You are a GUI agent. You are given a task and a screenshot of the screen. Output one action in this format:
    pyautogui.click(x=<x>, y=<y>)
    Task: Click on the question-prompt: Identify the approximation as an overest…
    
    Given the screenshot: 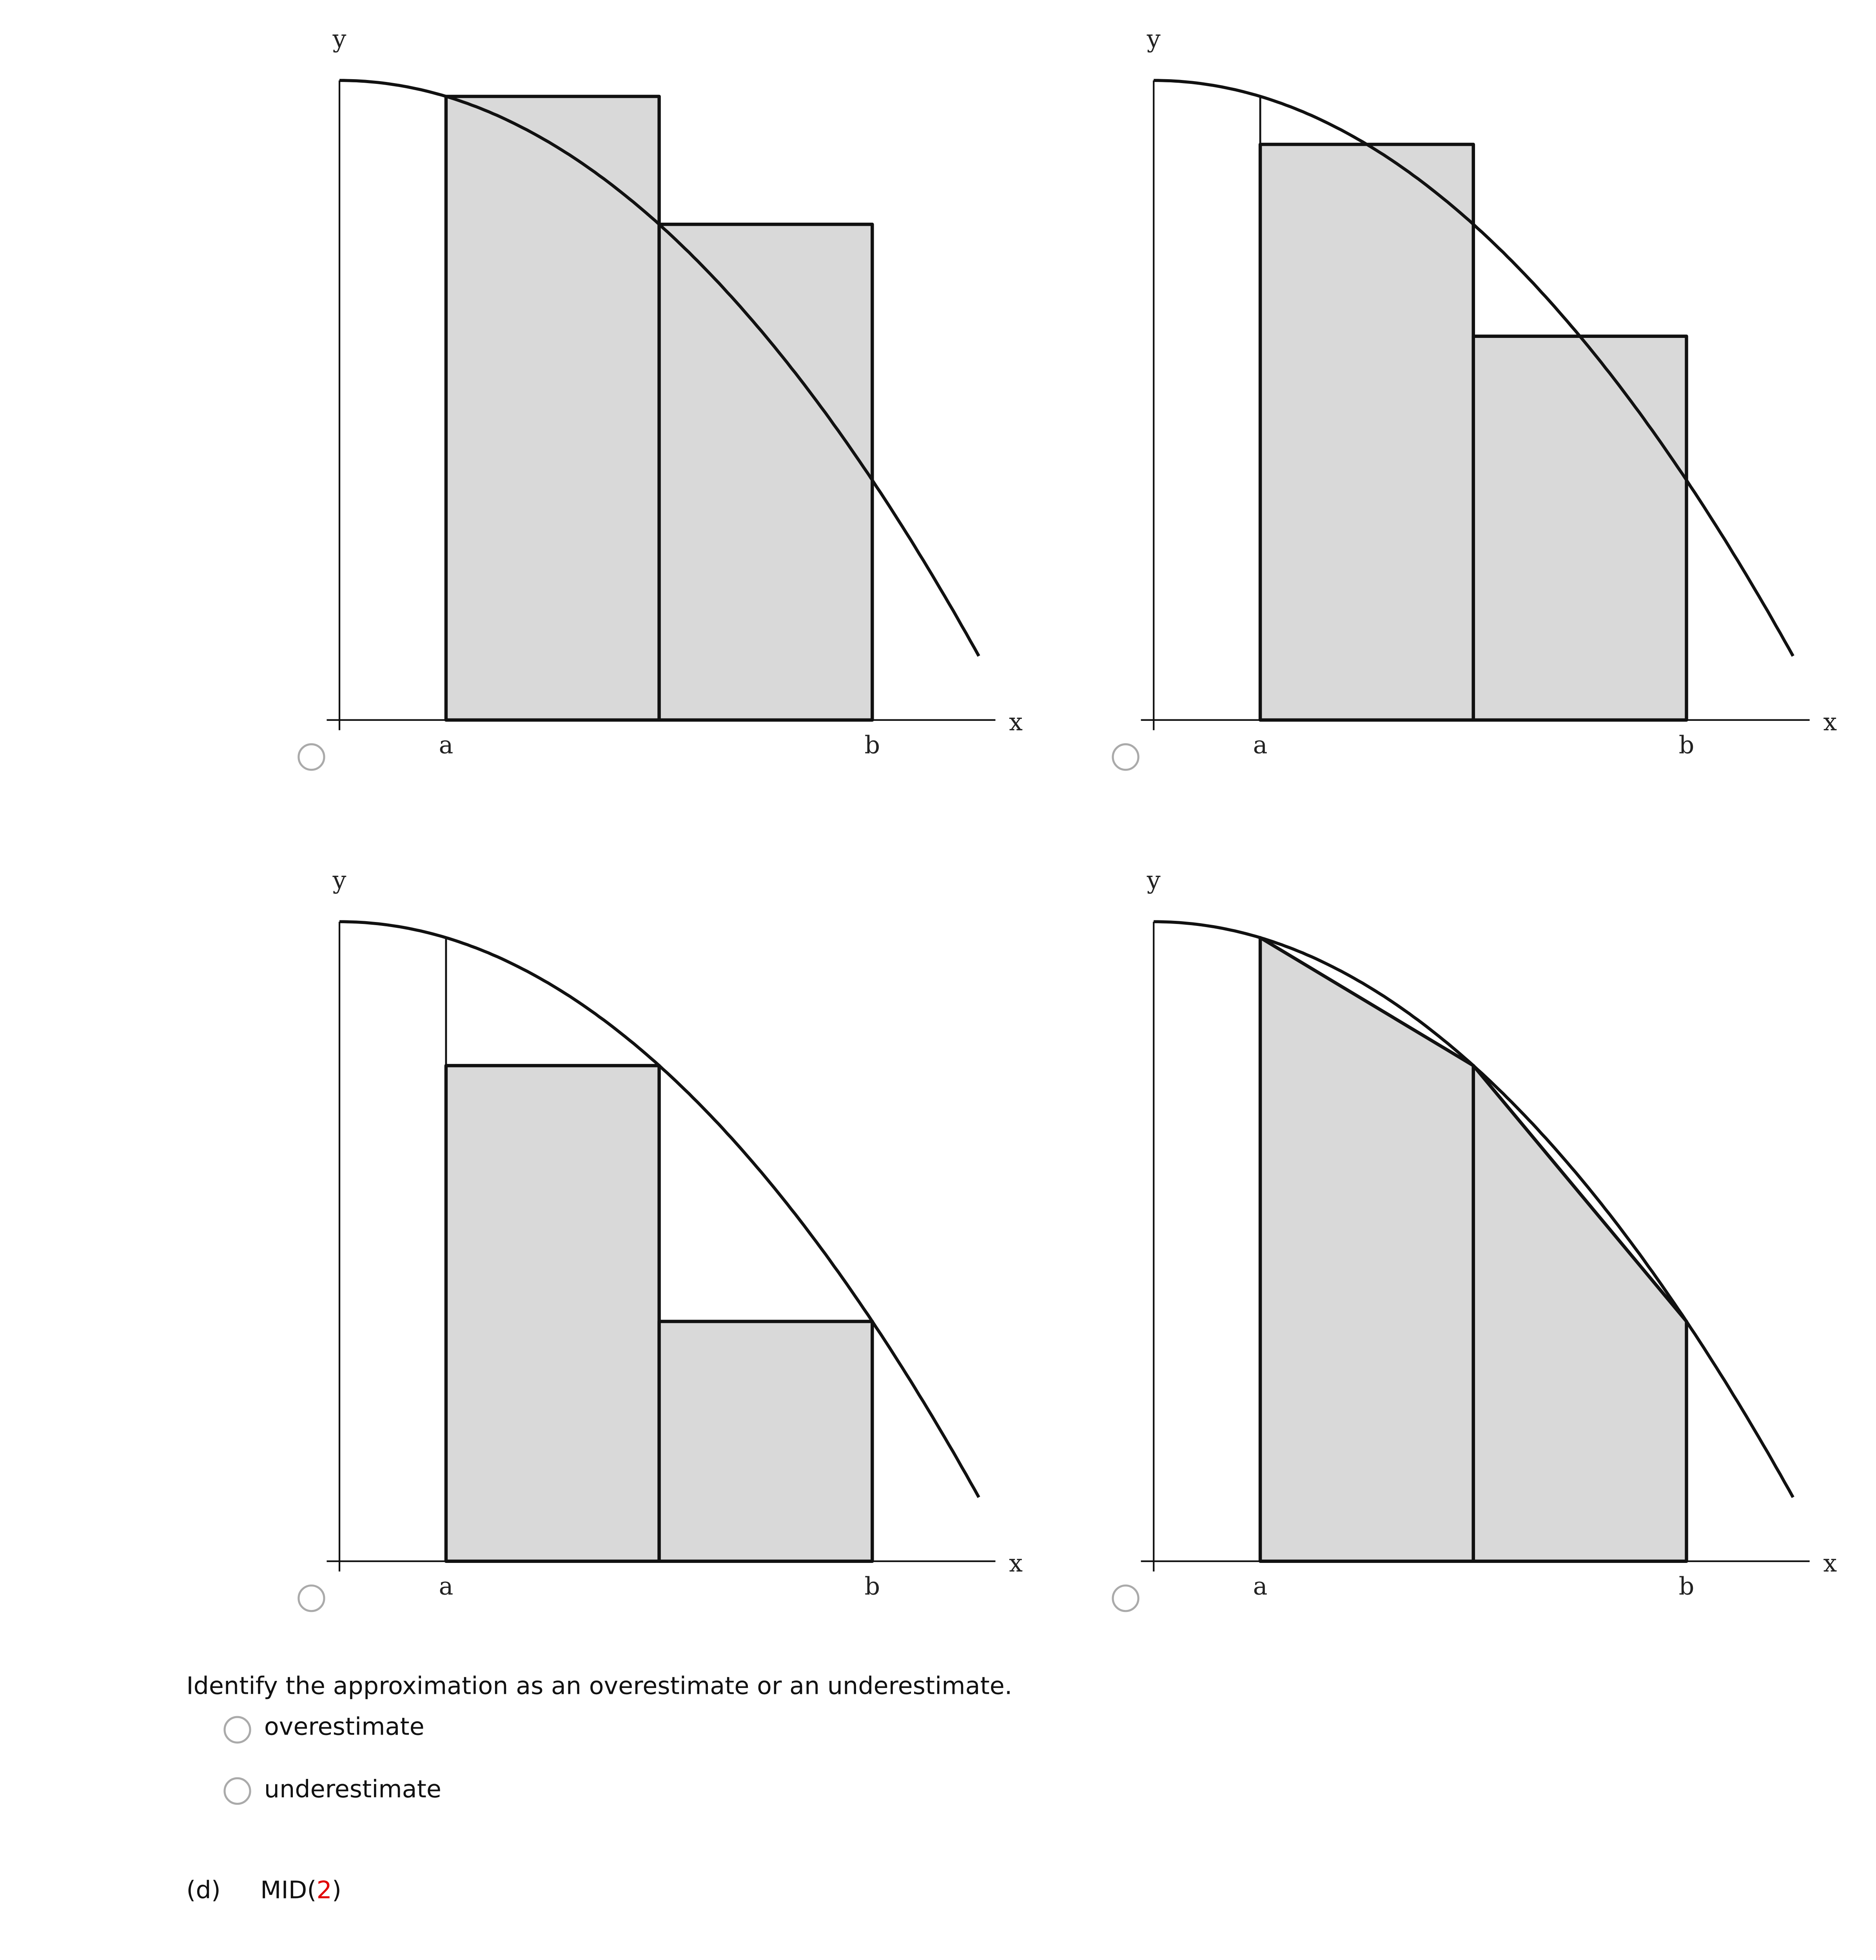 What is the action you would take?
    pyautogui.click(x=599, y=1685)
    